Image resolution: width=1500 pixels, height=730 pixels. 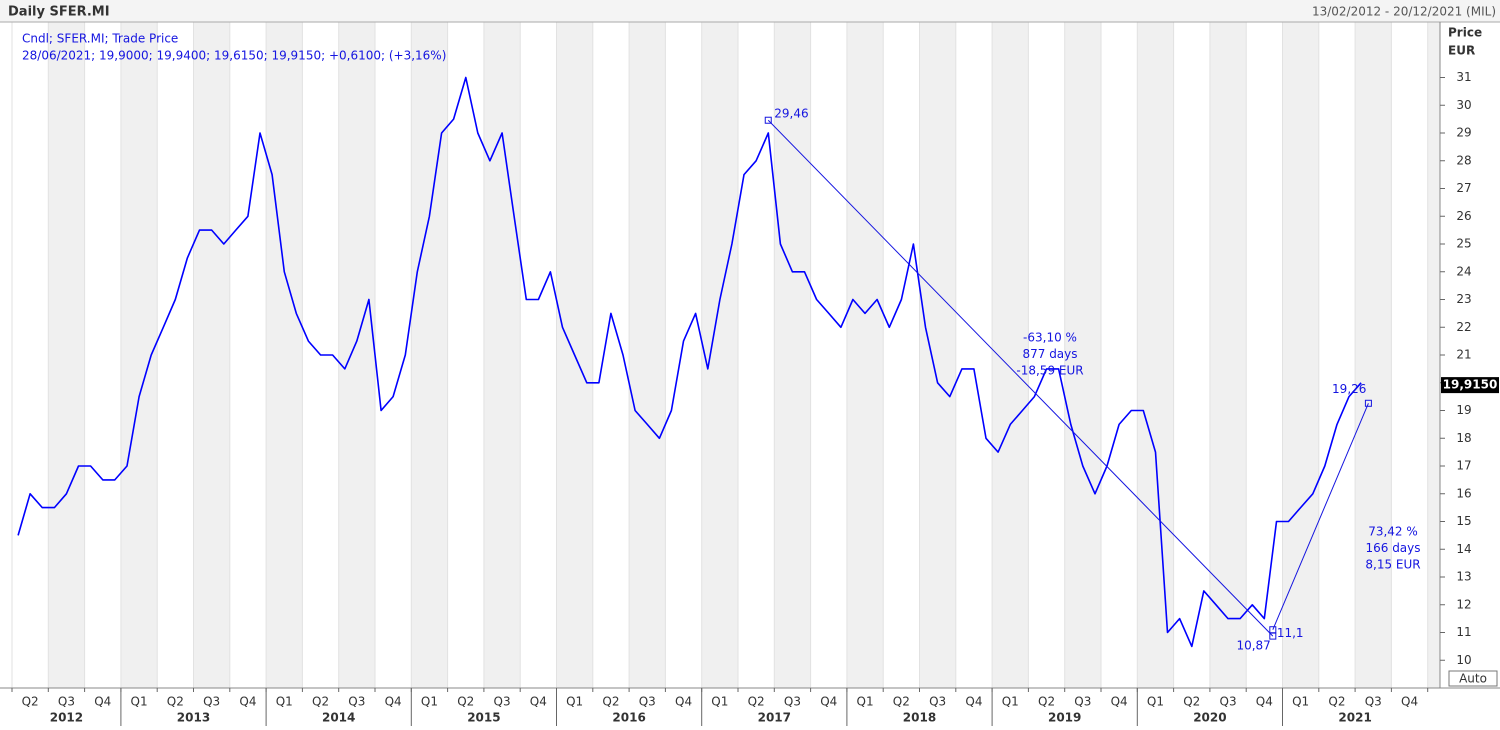 What do you see at coordinates (1354, 718) in the screenshot?
I see `year-label: 2021` at bounding box center [1354, 718].